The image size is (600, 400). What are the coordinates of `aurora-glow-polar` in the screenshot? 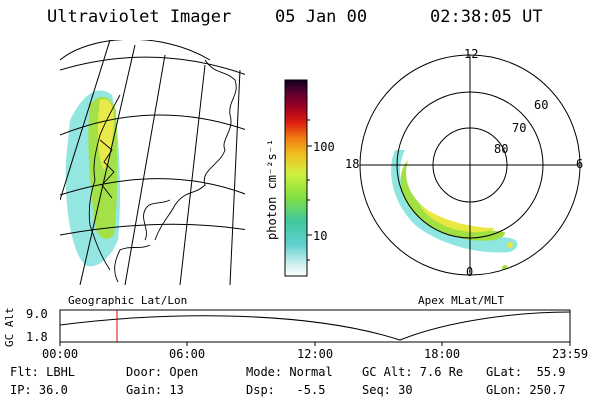 It's located at (454, 210).